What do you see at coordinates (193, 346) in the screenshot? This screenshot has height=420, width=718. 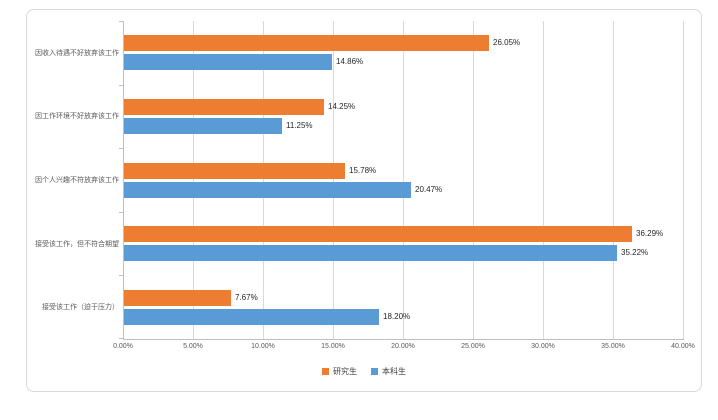 I see `x-axis-tick-label: 5.00%` at bounding box center [193, 346].